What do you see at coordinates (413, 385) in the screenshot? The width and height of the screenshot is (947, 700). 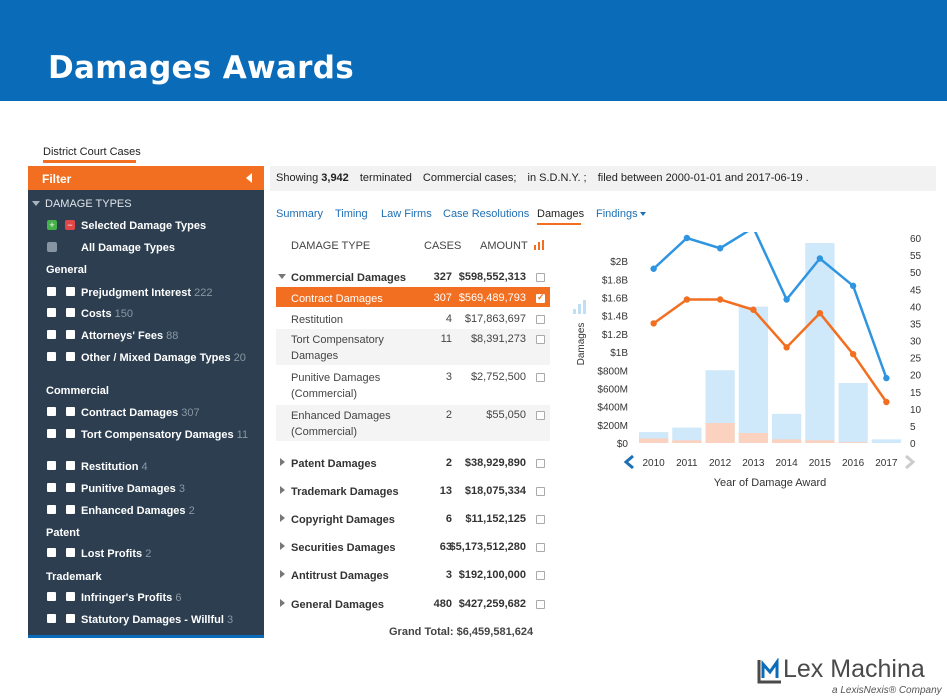 I see `table-row: Punitive Damages (Commercial) 3 $2,752,500` at bounding box center [413, 385].